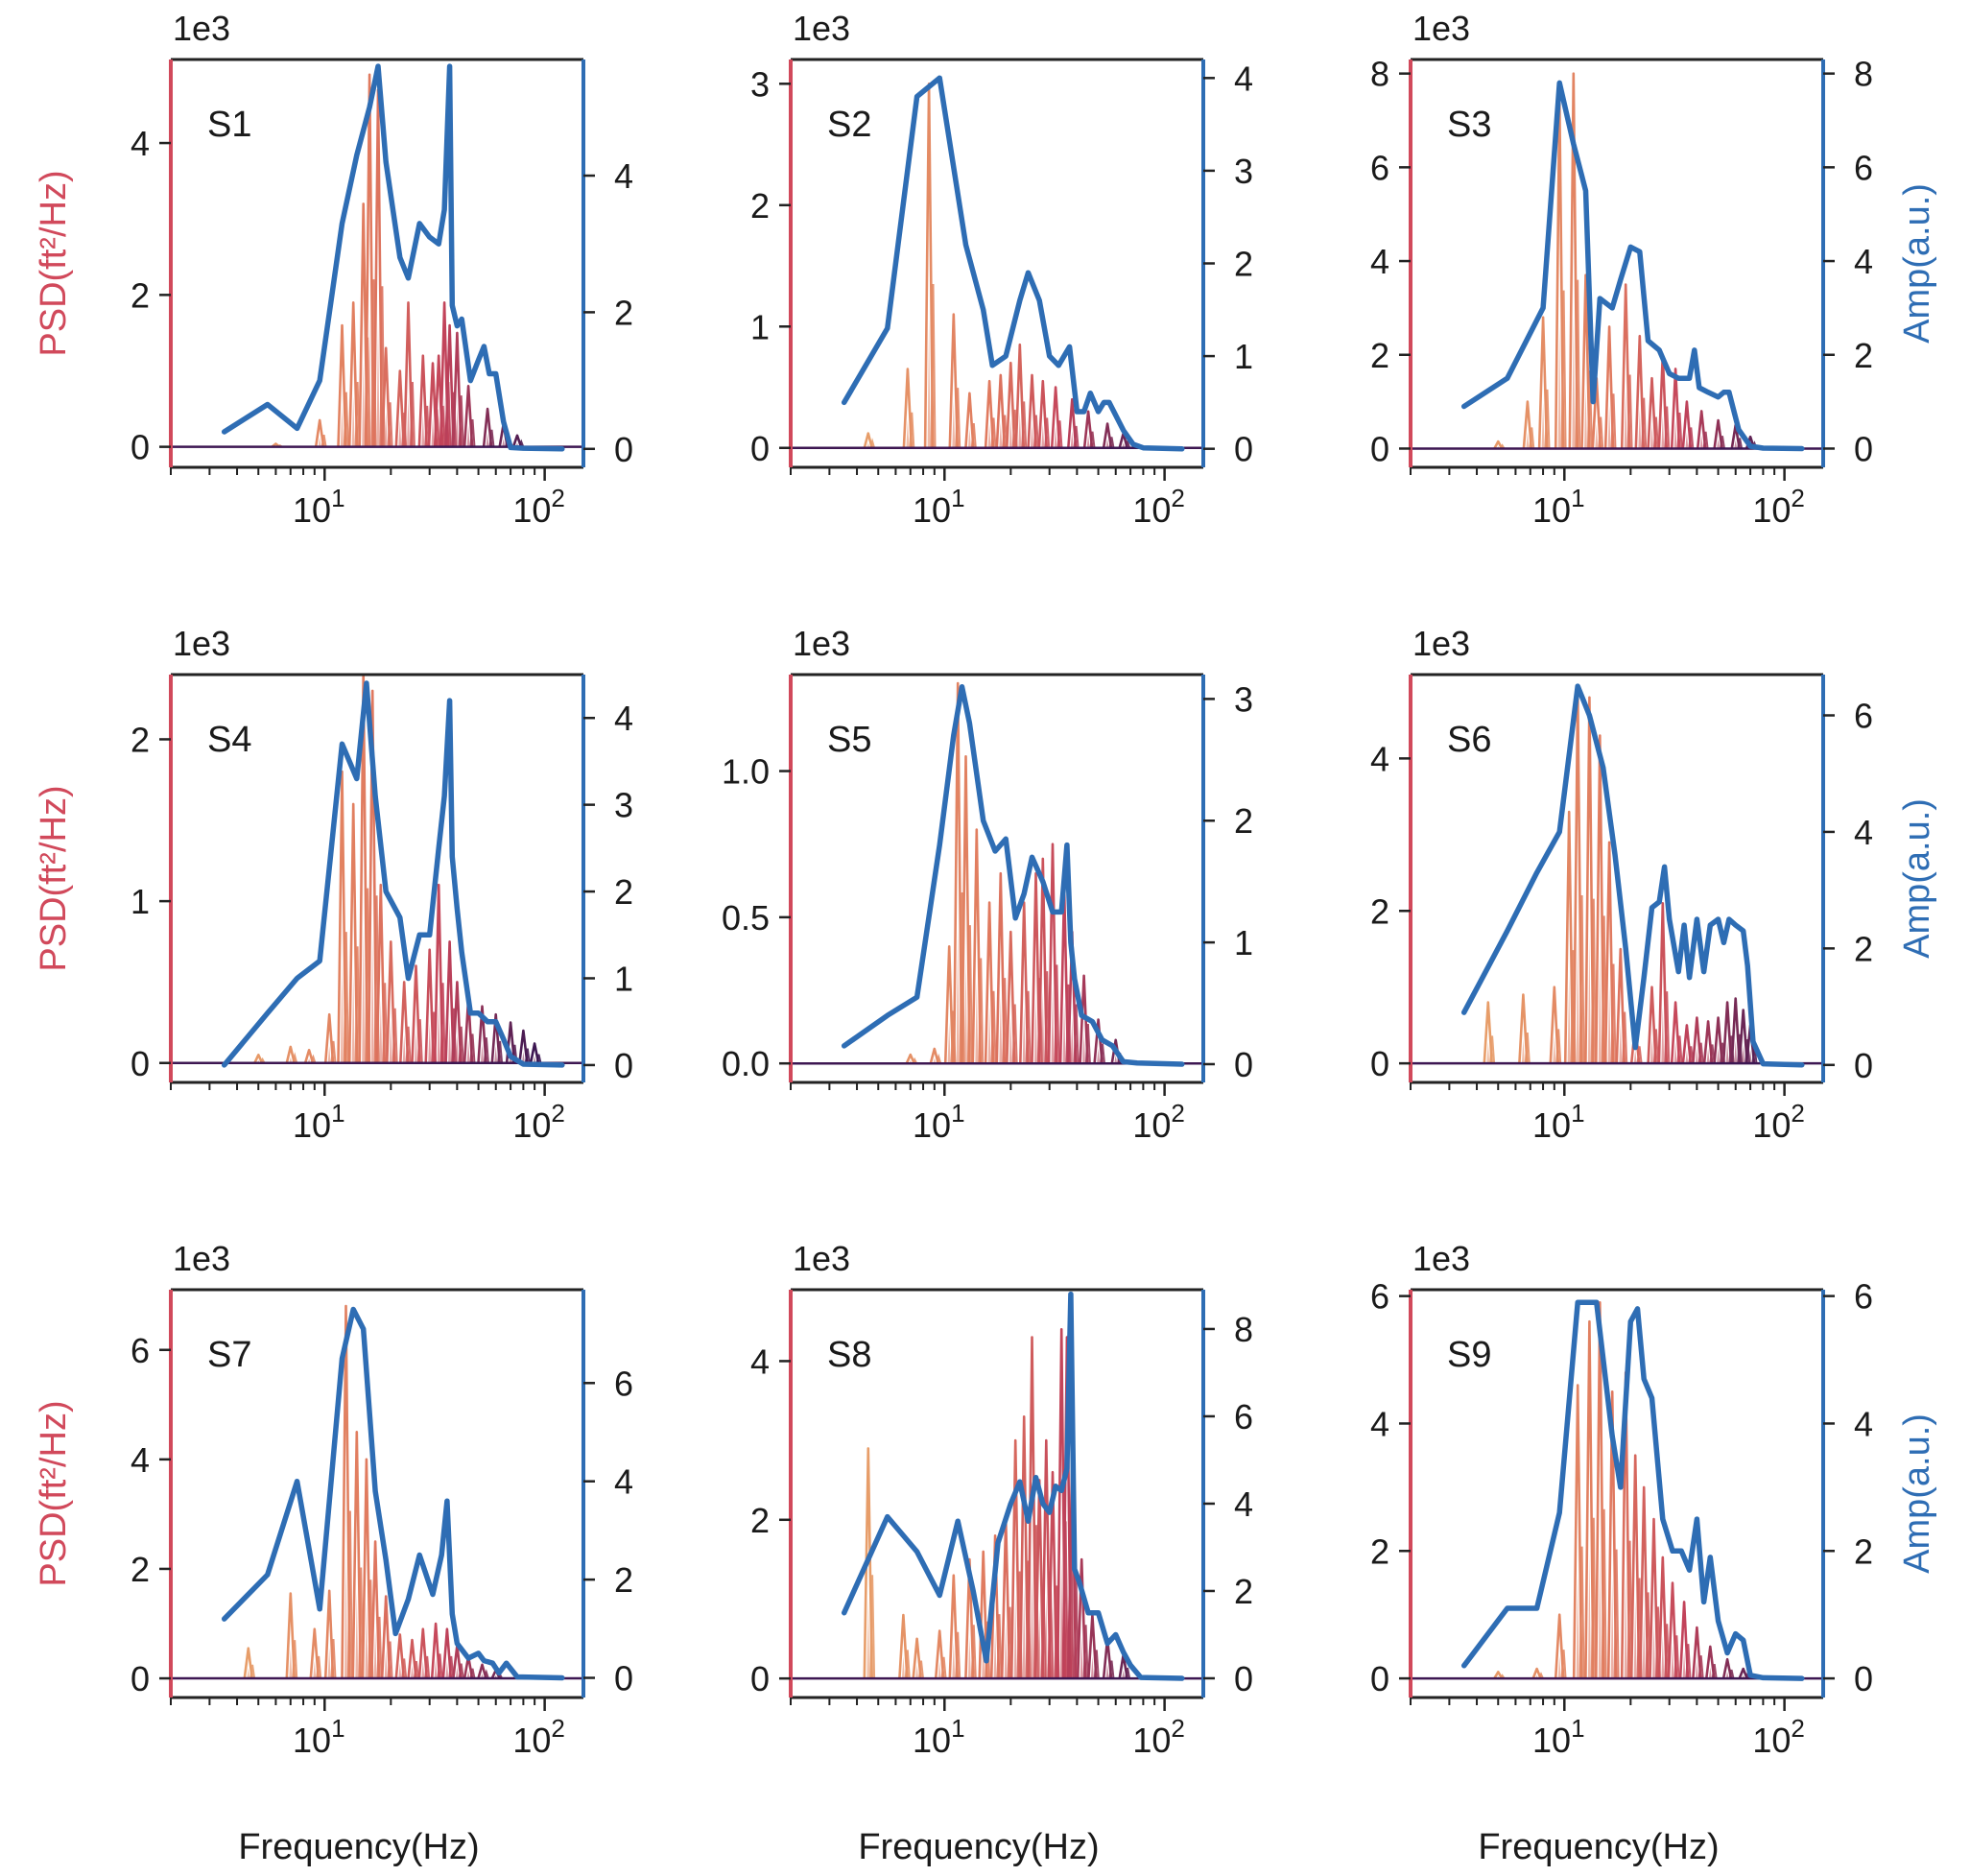 Image resolution: width=1970 pixels, height=1876 pixels. Describe the element at coordinates (760, 326) in the screenshot. I see `left-y-tick-label: 1` at that location.